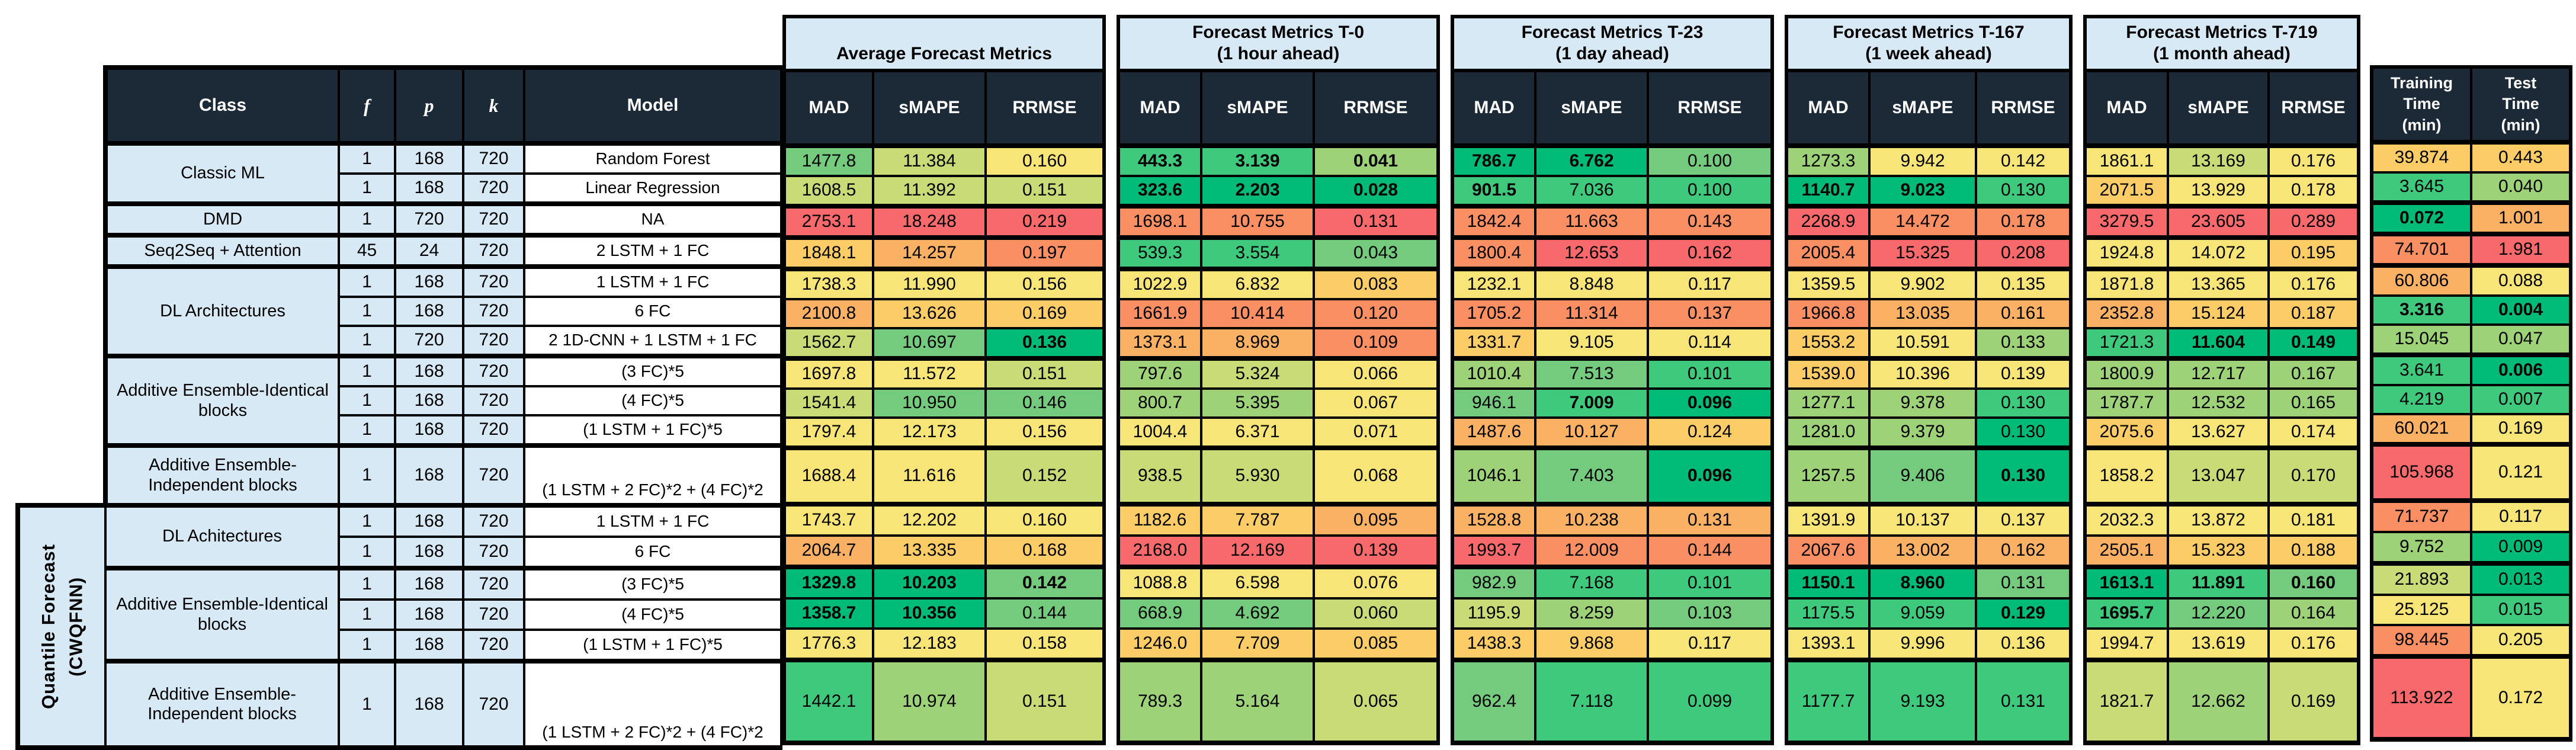 Image resolution: width=2576 pixels, height=750 pixels. Describe the element at coordinates (2421, 249) in the screenshot. I see `training-time-cell: 74.701` at that location.